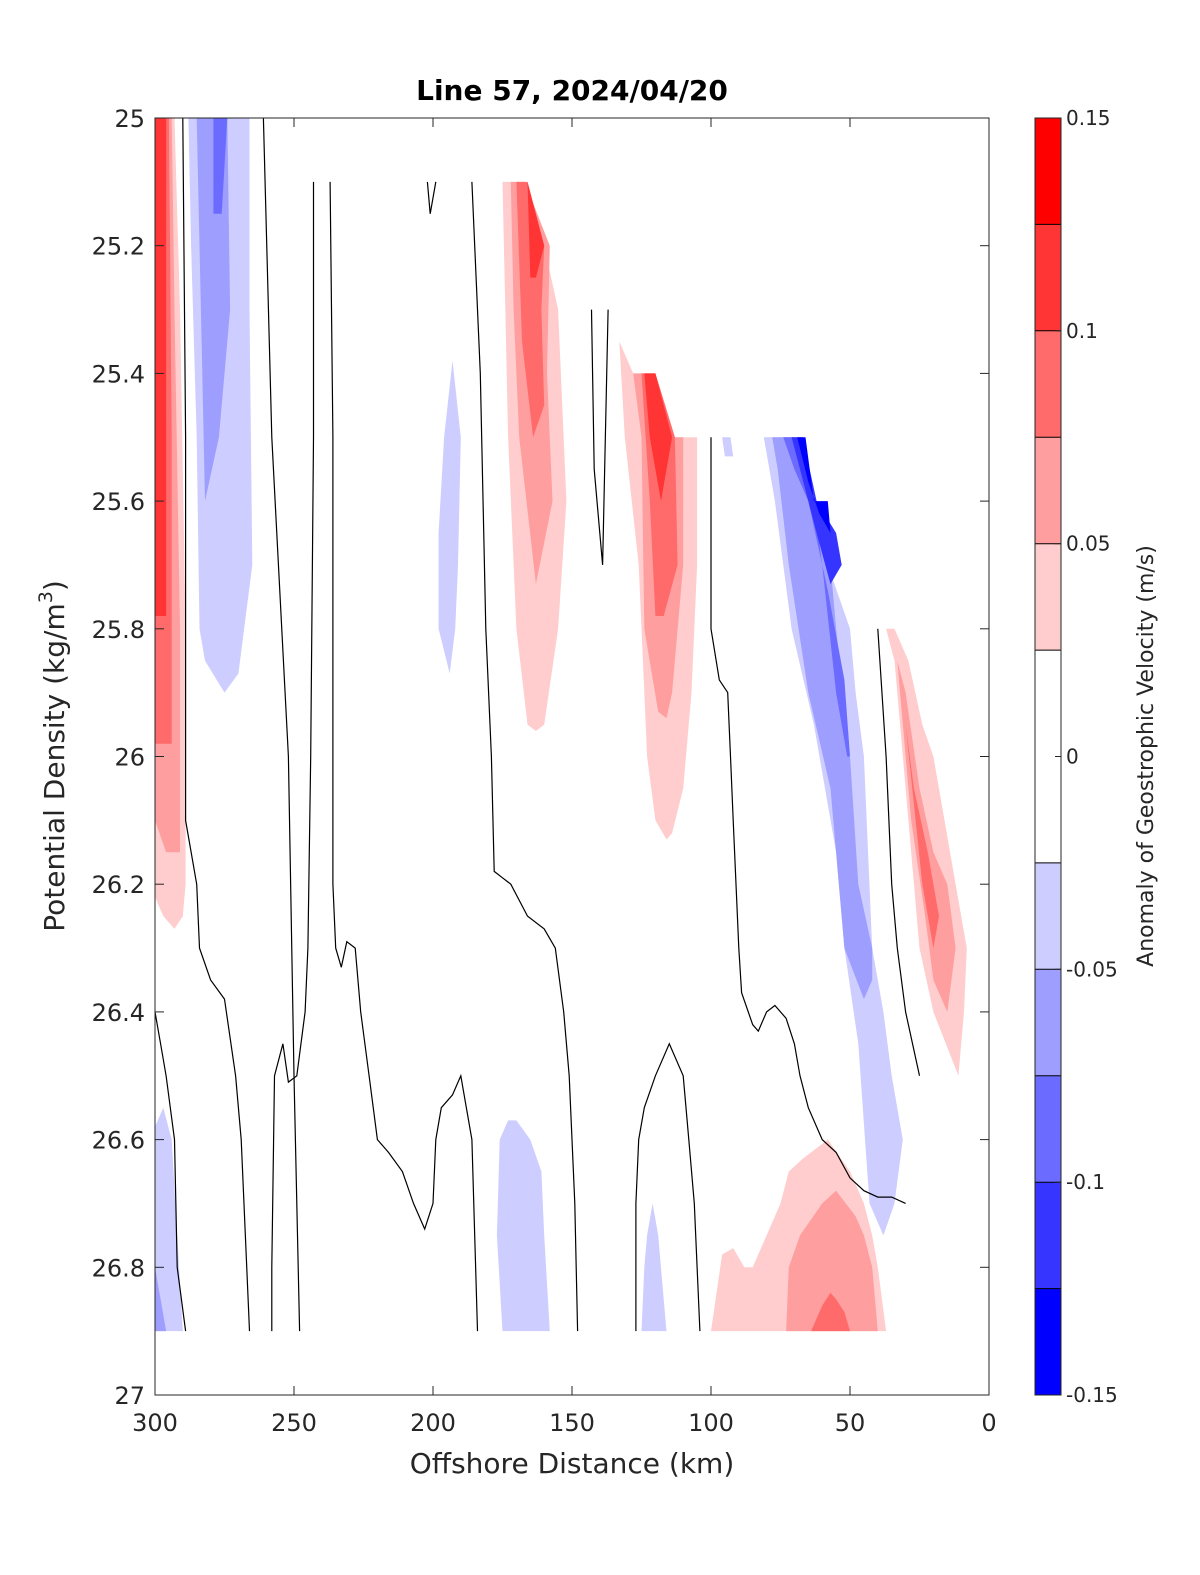 The image size is (1200, 1575). I want to click on x-tick-label: 150, so click(572, 1423).